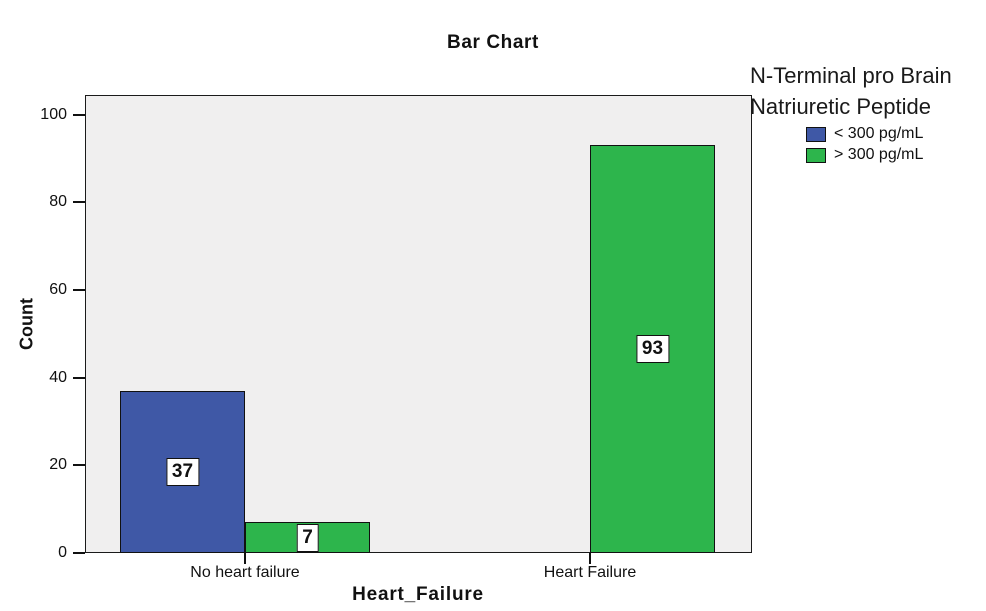 This screenshot has width=986, height=611. I want to click on bar-value-label: 7, so click(307, 537).